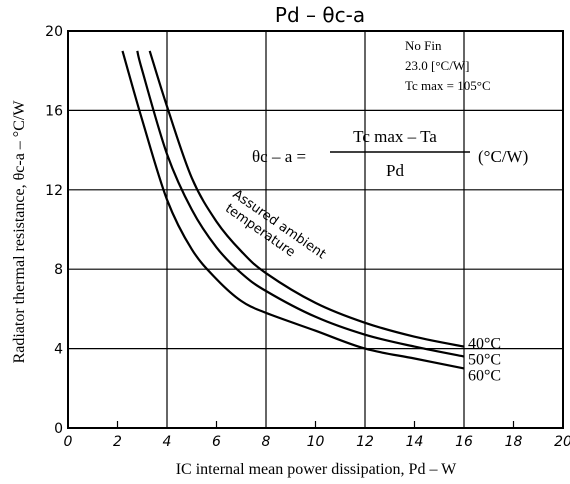  I want to click on formula: θc – a = Tc max – Ta Pd (°C/W), so click(390, 153).